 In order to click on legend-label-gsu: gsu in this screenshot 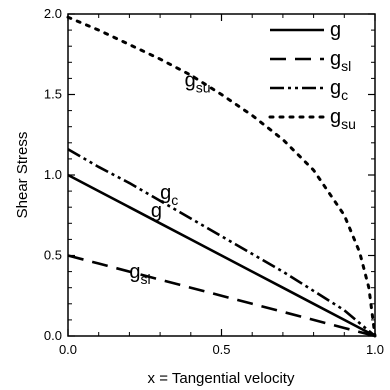, I will do `click(343, 119)`.